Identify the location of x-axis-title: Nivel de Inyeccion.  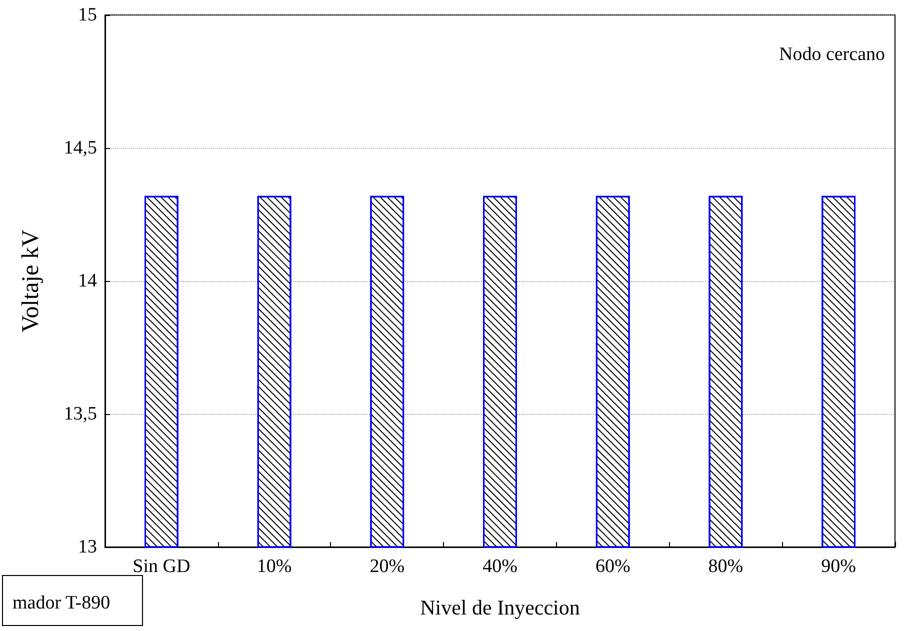
(500, 608).